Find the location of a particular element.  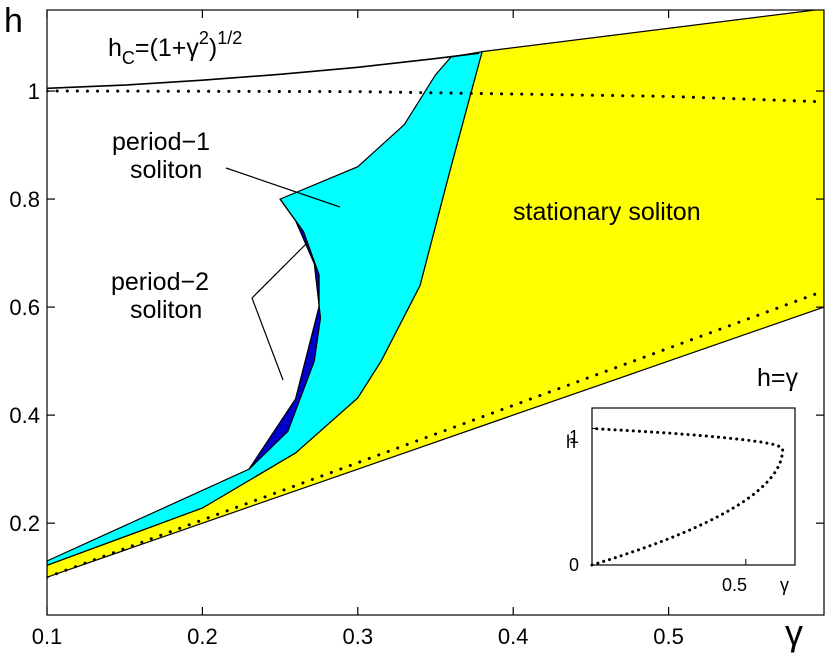

inset-background is located at coordinates (693, 486).